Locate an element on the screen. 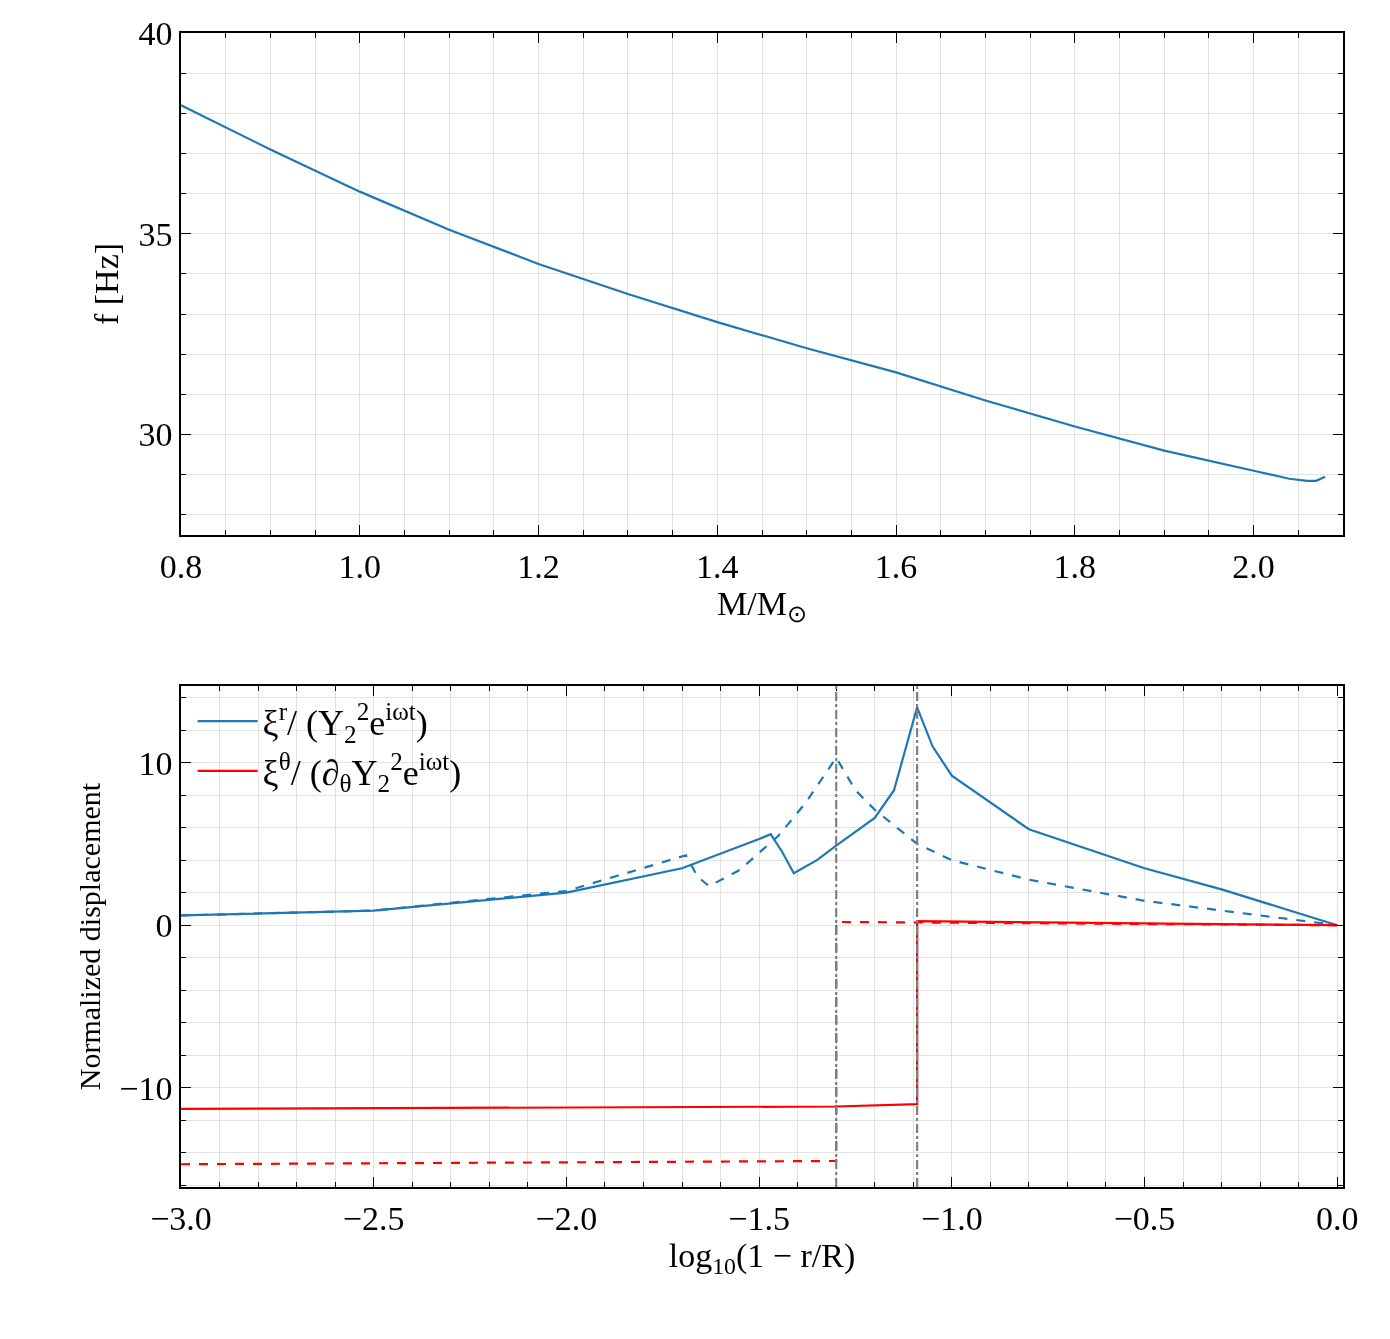 This screenshot has height=1339, width=1390. legend-label: ξ$^{r}$/ (Y$_{2}$$^{2}$e$^{iωt}$) is located at coordinates (345, 722).